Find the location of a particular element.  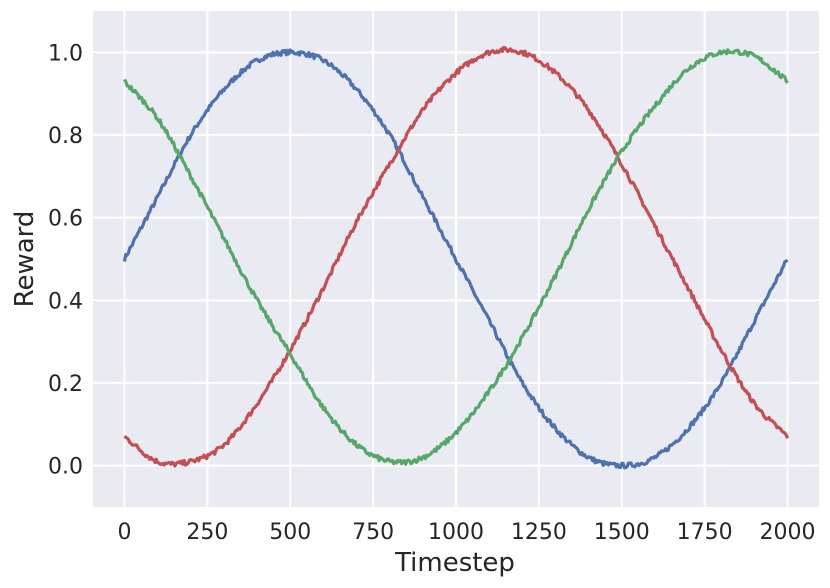

y-tick-label: 0.8 is located at coordinates (65, 136).